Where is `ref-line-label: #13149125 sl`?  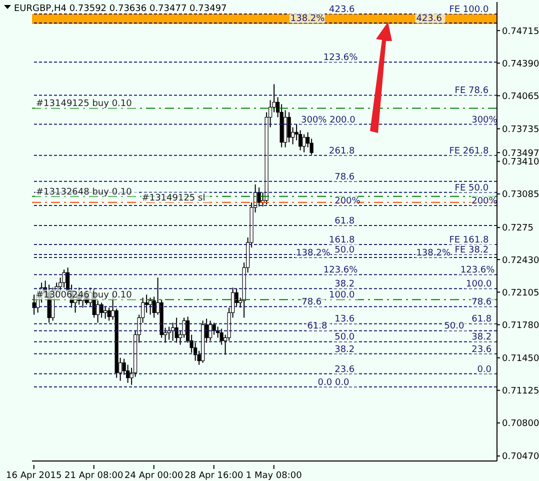 ref-line-label: #13149125 sl is located at coordinates (174, 198).